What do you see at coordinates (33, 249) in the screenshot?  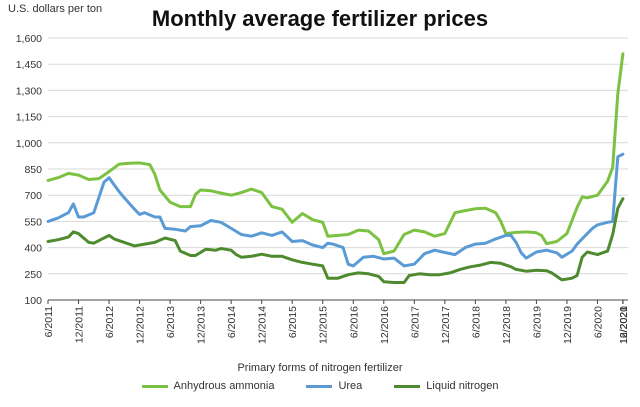 I see `y-tick-label: 400` at bounding box center [33, 249].